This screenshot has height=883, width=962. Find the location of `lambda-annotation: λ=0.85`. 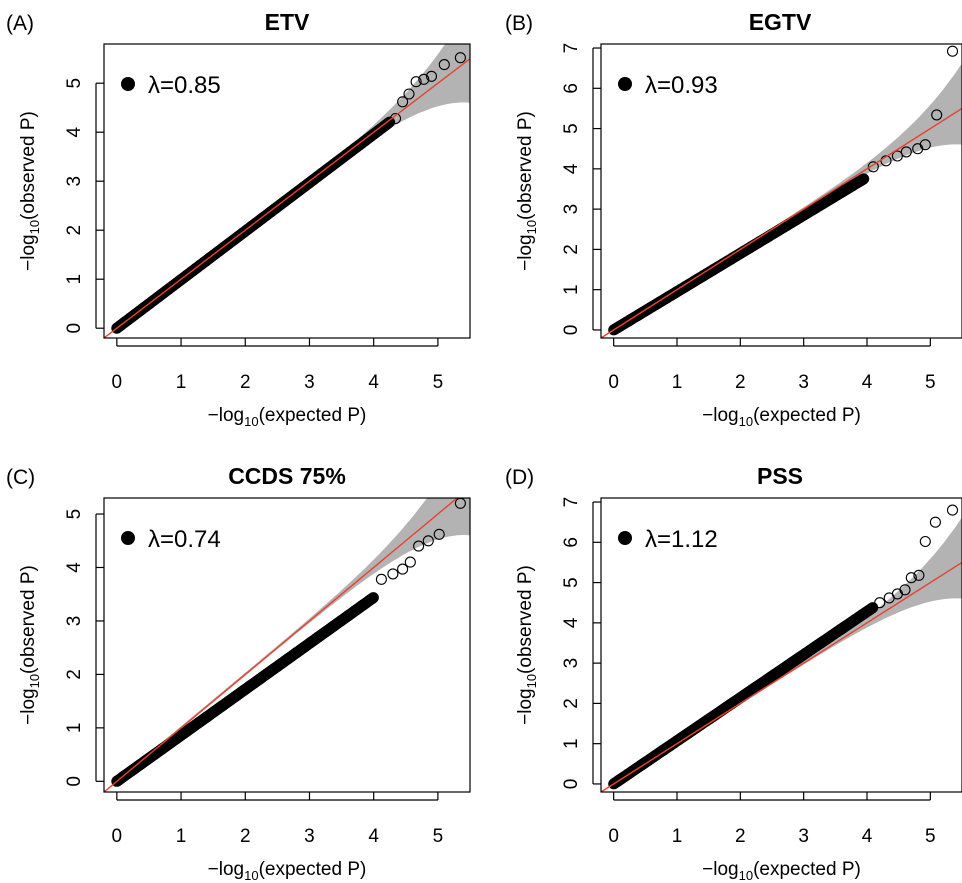

lambda-annotation: λ=0.85 is located at coordinates (184, 85).